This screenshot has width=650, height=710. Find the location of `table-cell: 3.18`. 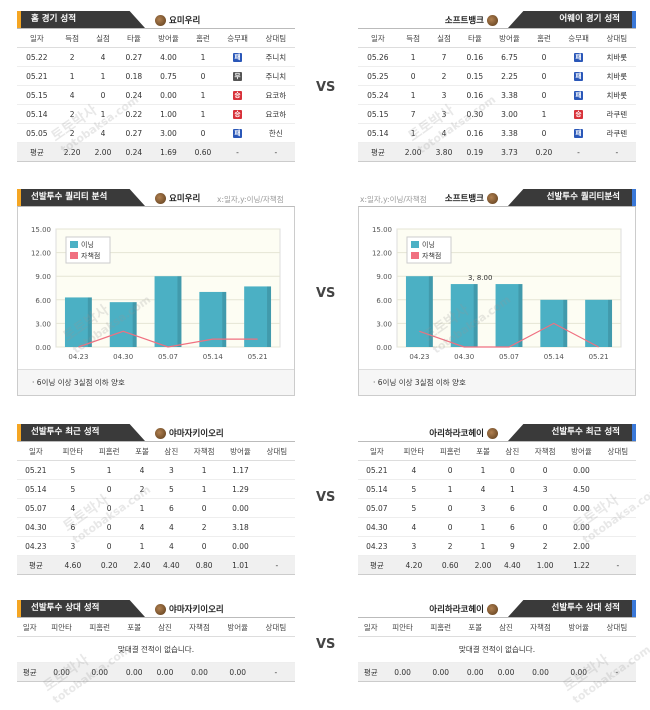

table-cell: 3.18 is located at coordinates (240, 527).